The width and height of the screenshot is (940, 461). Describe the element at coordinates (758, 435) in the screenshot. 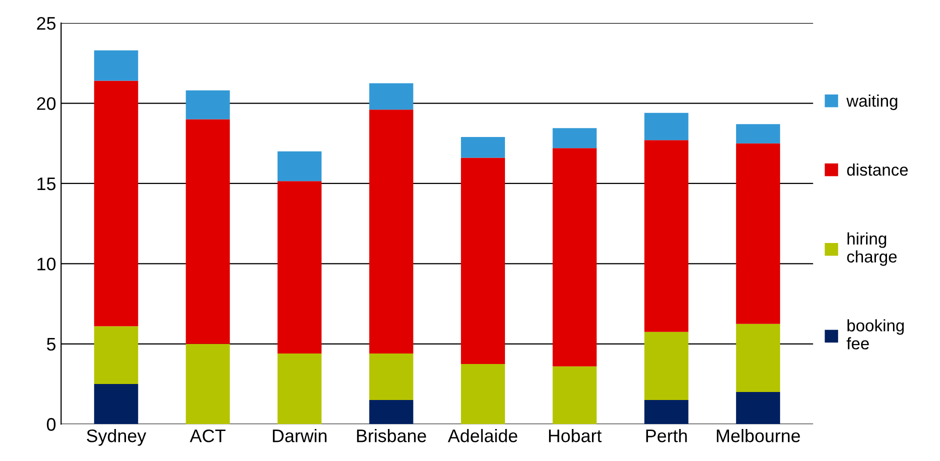

I see `x-tick-label: Melbourne` at that location.